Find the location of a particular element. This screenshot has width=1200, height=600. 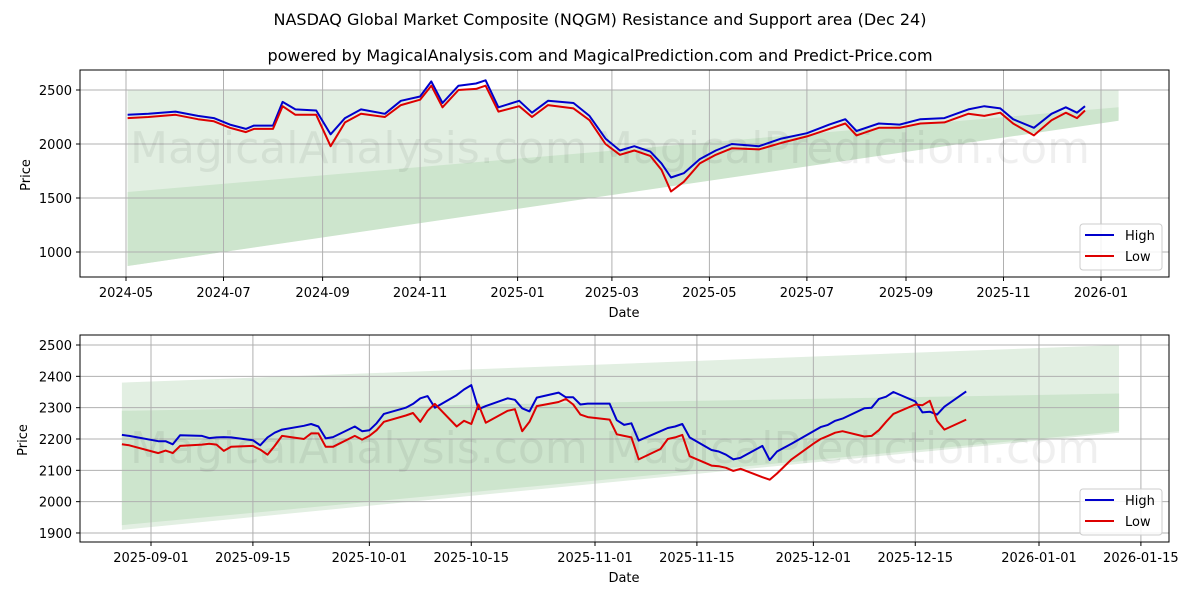

y-tick-label: 2300 is located at coordinates (55, 409).